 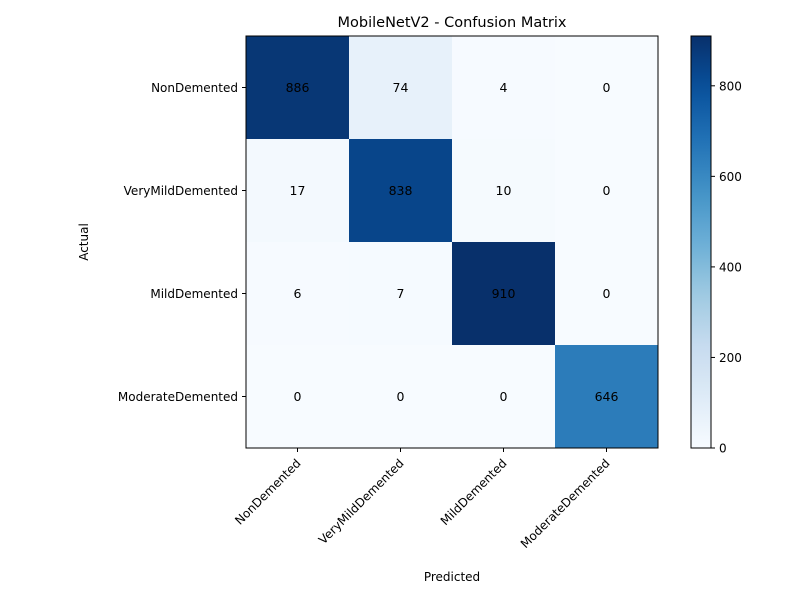 What do you see at coordinates (730, 267) in the screenshot?
I see `colorbar-tick-label: 400` at bounding box center [730, 267].